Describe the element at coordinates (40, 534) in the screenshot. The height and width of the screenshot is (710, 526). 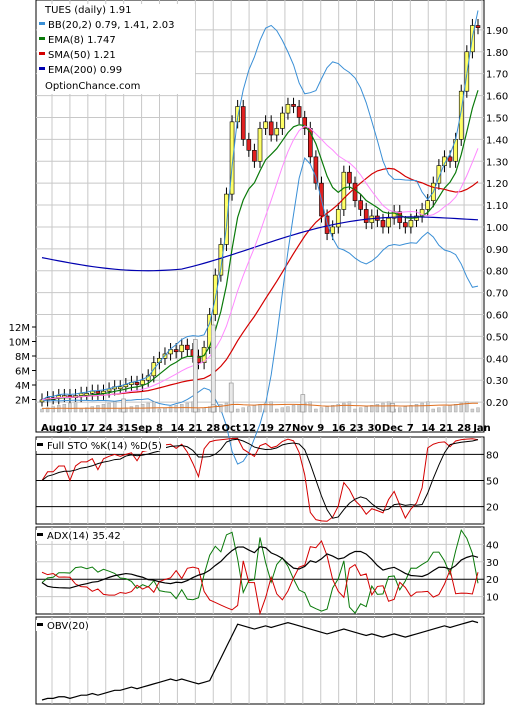
I see `adx-title-swatch` at that location.